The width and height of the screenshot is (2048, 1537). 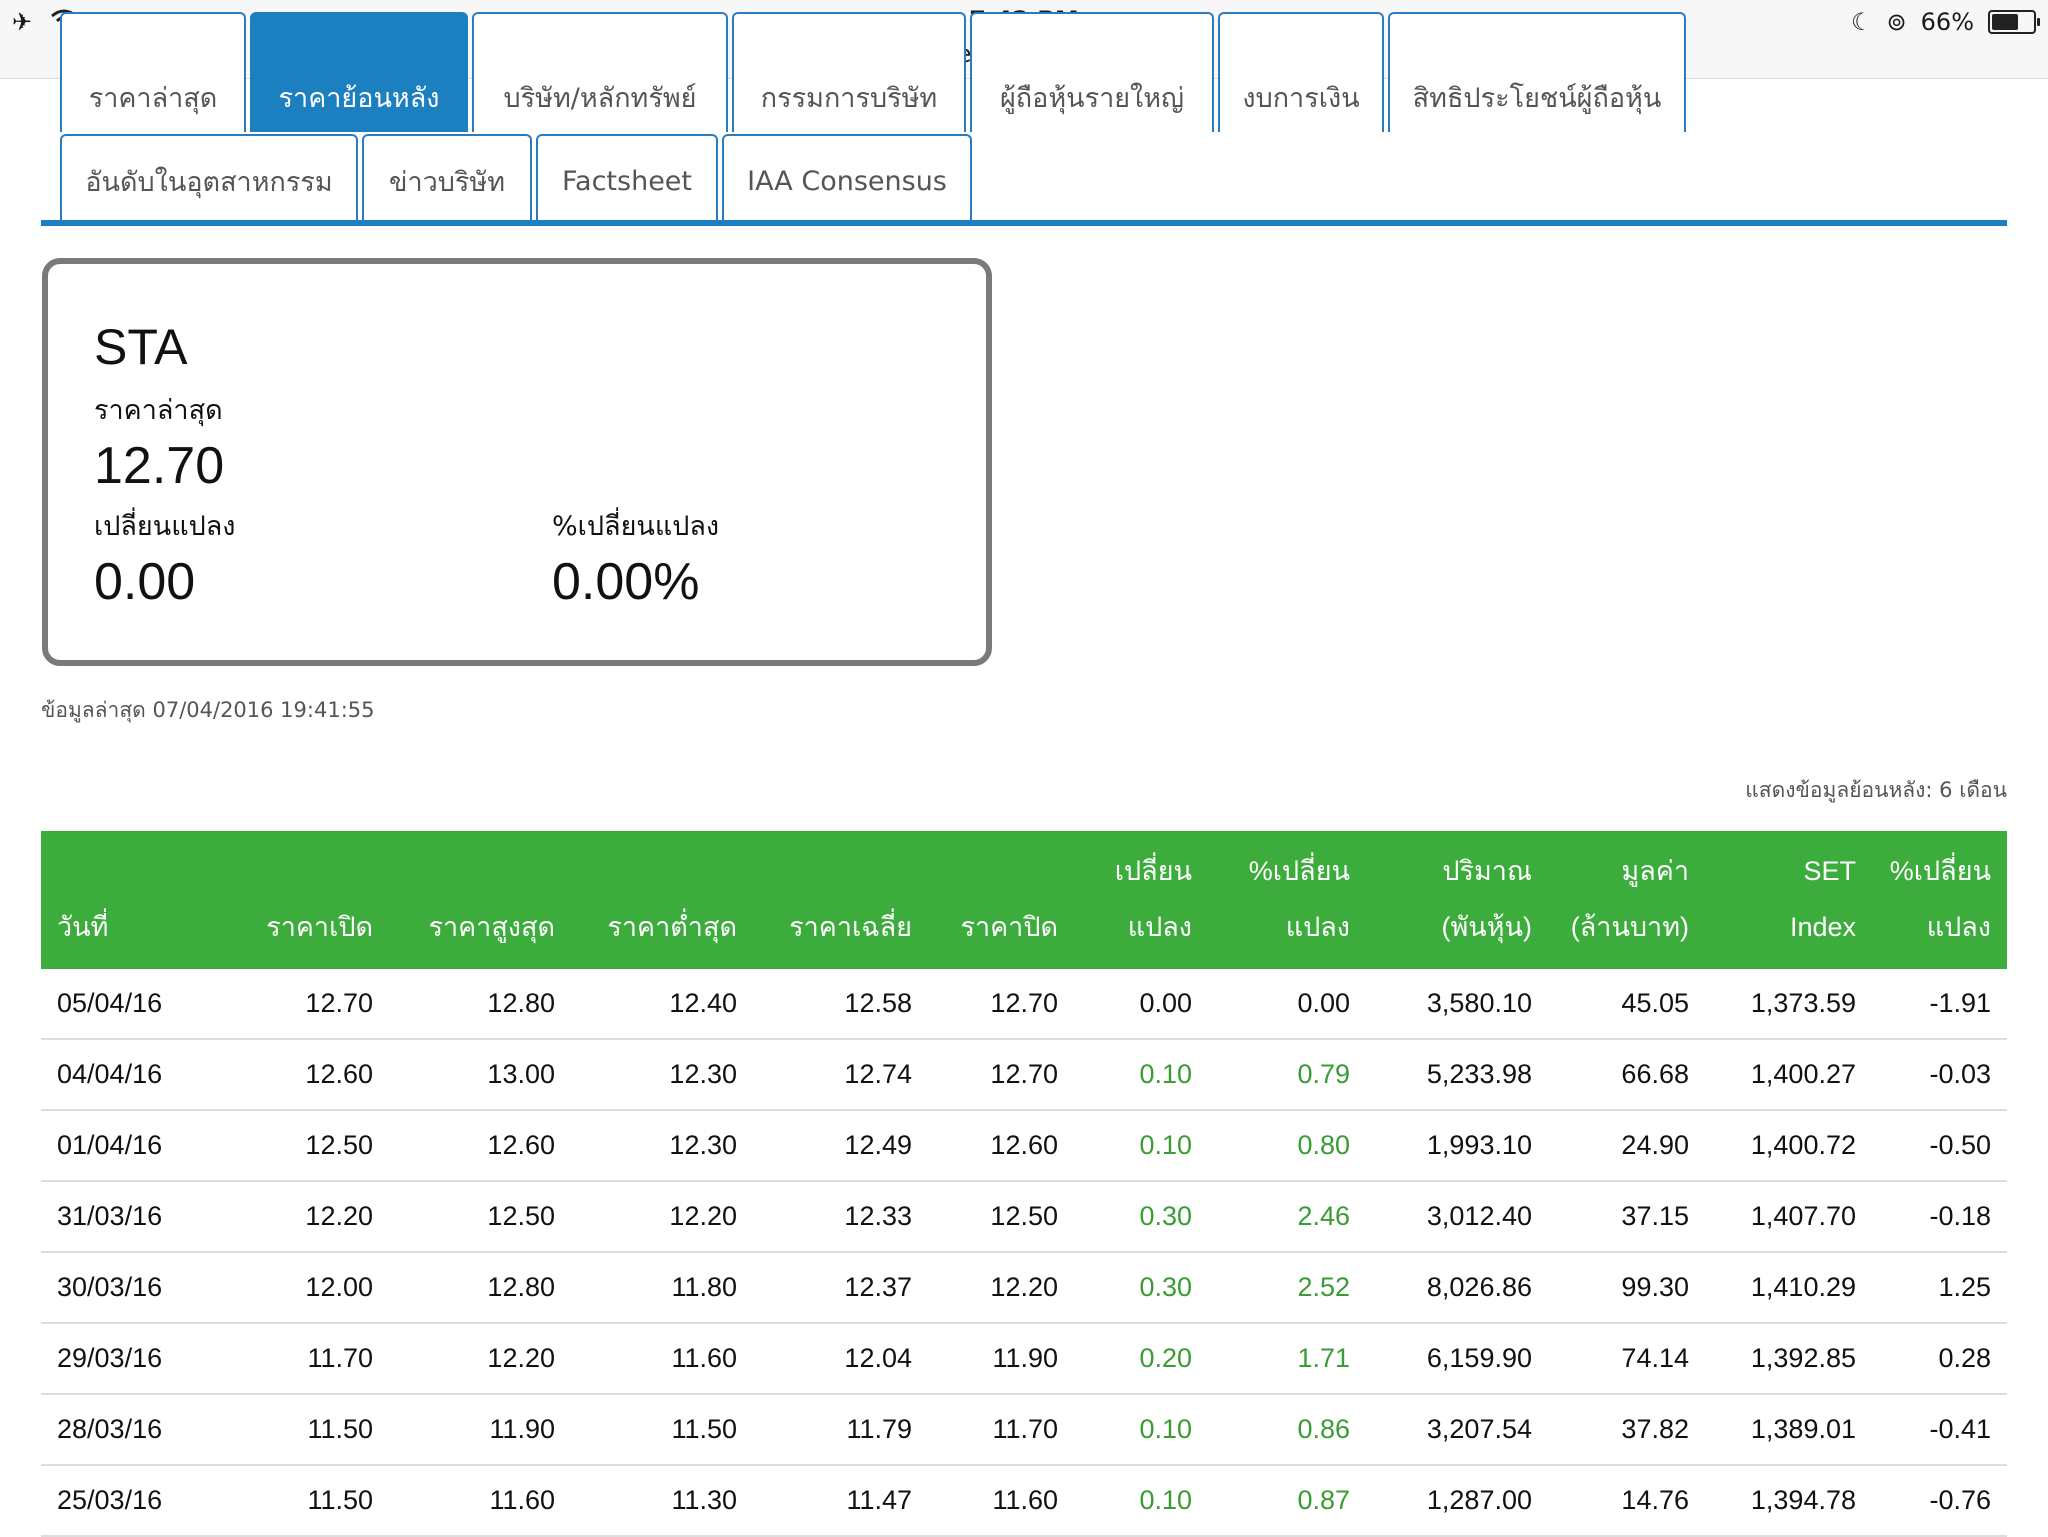 What do you see at coordinates (1537, 72) in the screenshot?
I see `tab-shareholder-rights: สิทธิประโยชน์ผู้ถือหุ้น` at bounding box center [1537, 72].